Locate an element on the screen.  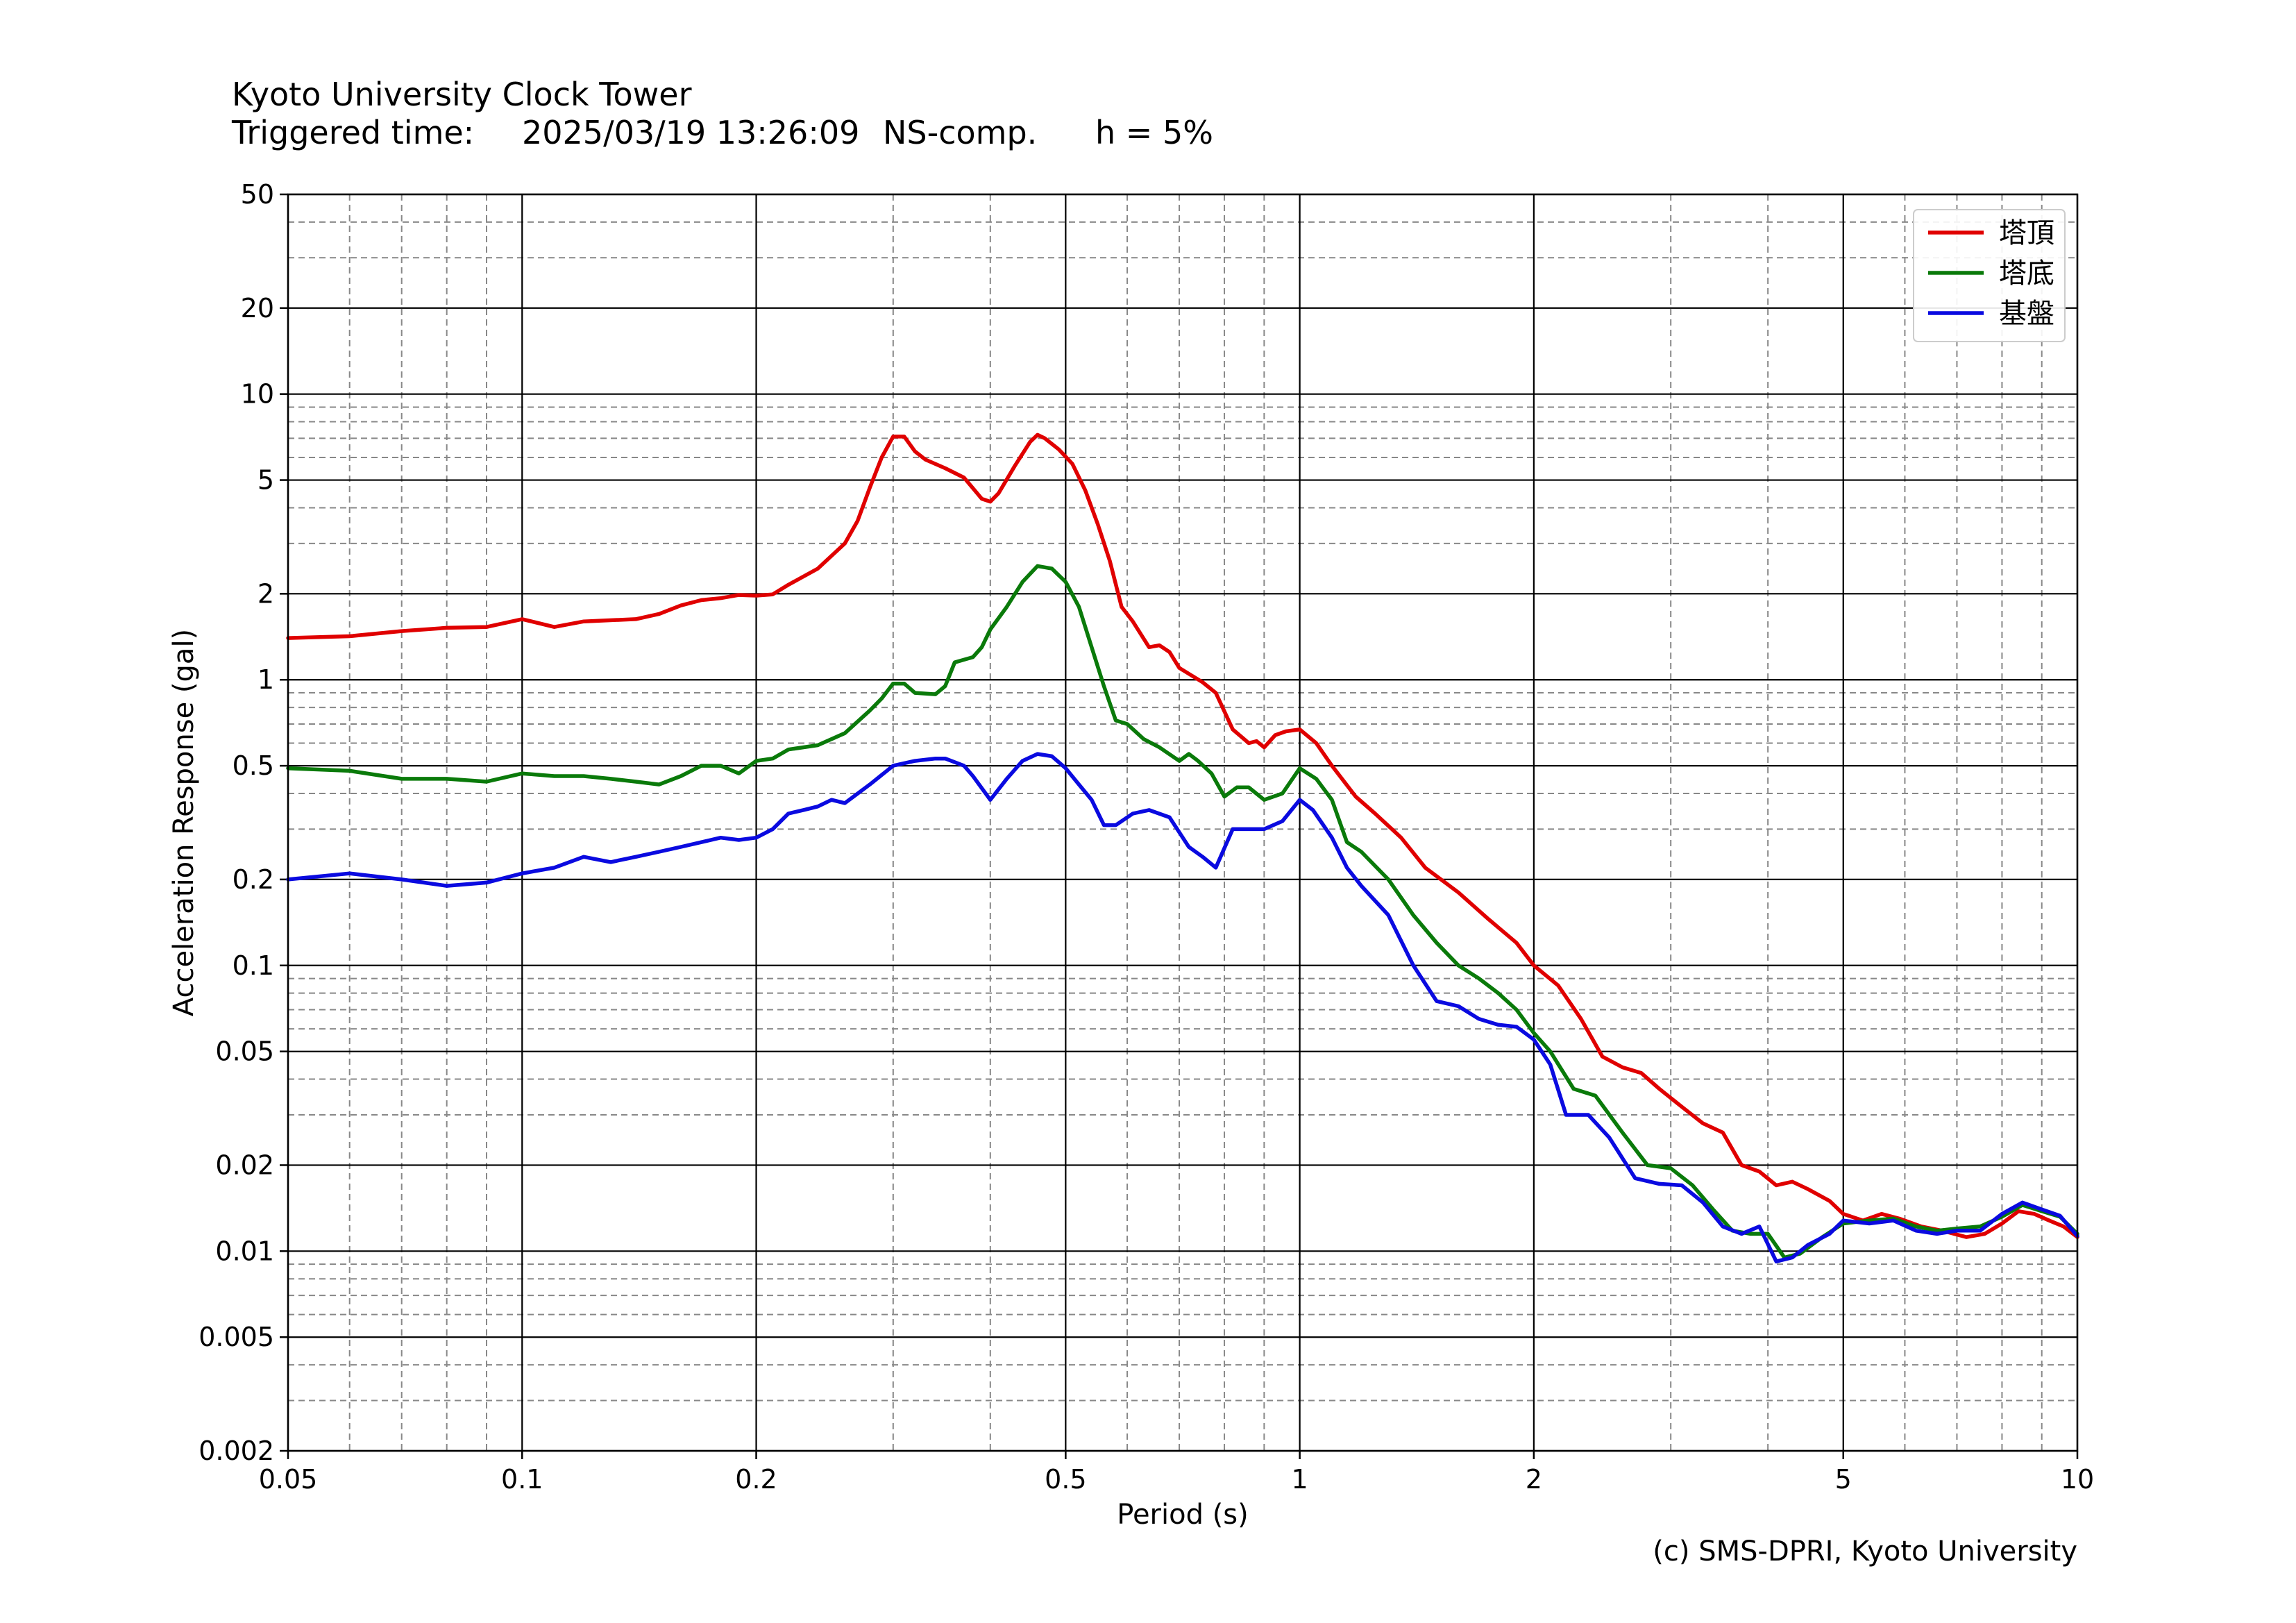
x-tick-label: 2 is located at coordinates (1534, 1479).